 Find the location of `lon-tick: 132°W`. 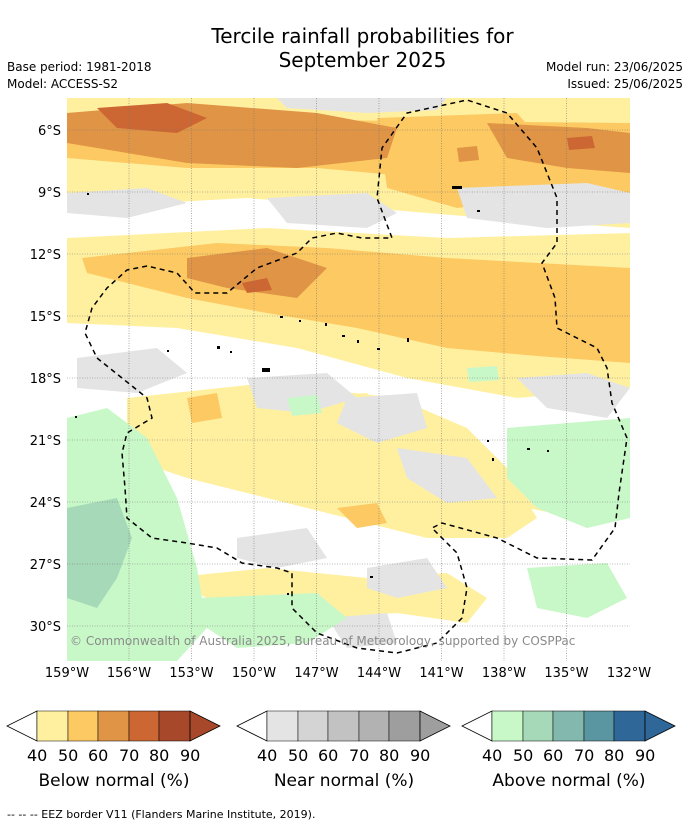

lon-tick: 132°W is located at coordinates (629, 673).